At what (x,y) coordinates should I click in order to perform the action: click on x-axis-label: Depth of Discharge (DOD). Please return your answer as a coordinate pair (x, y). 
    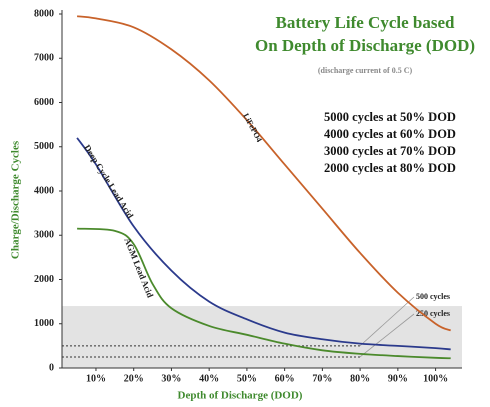
    Looking at the image, I should click on (240, 396).